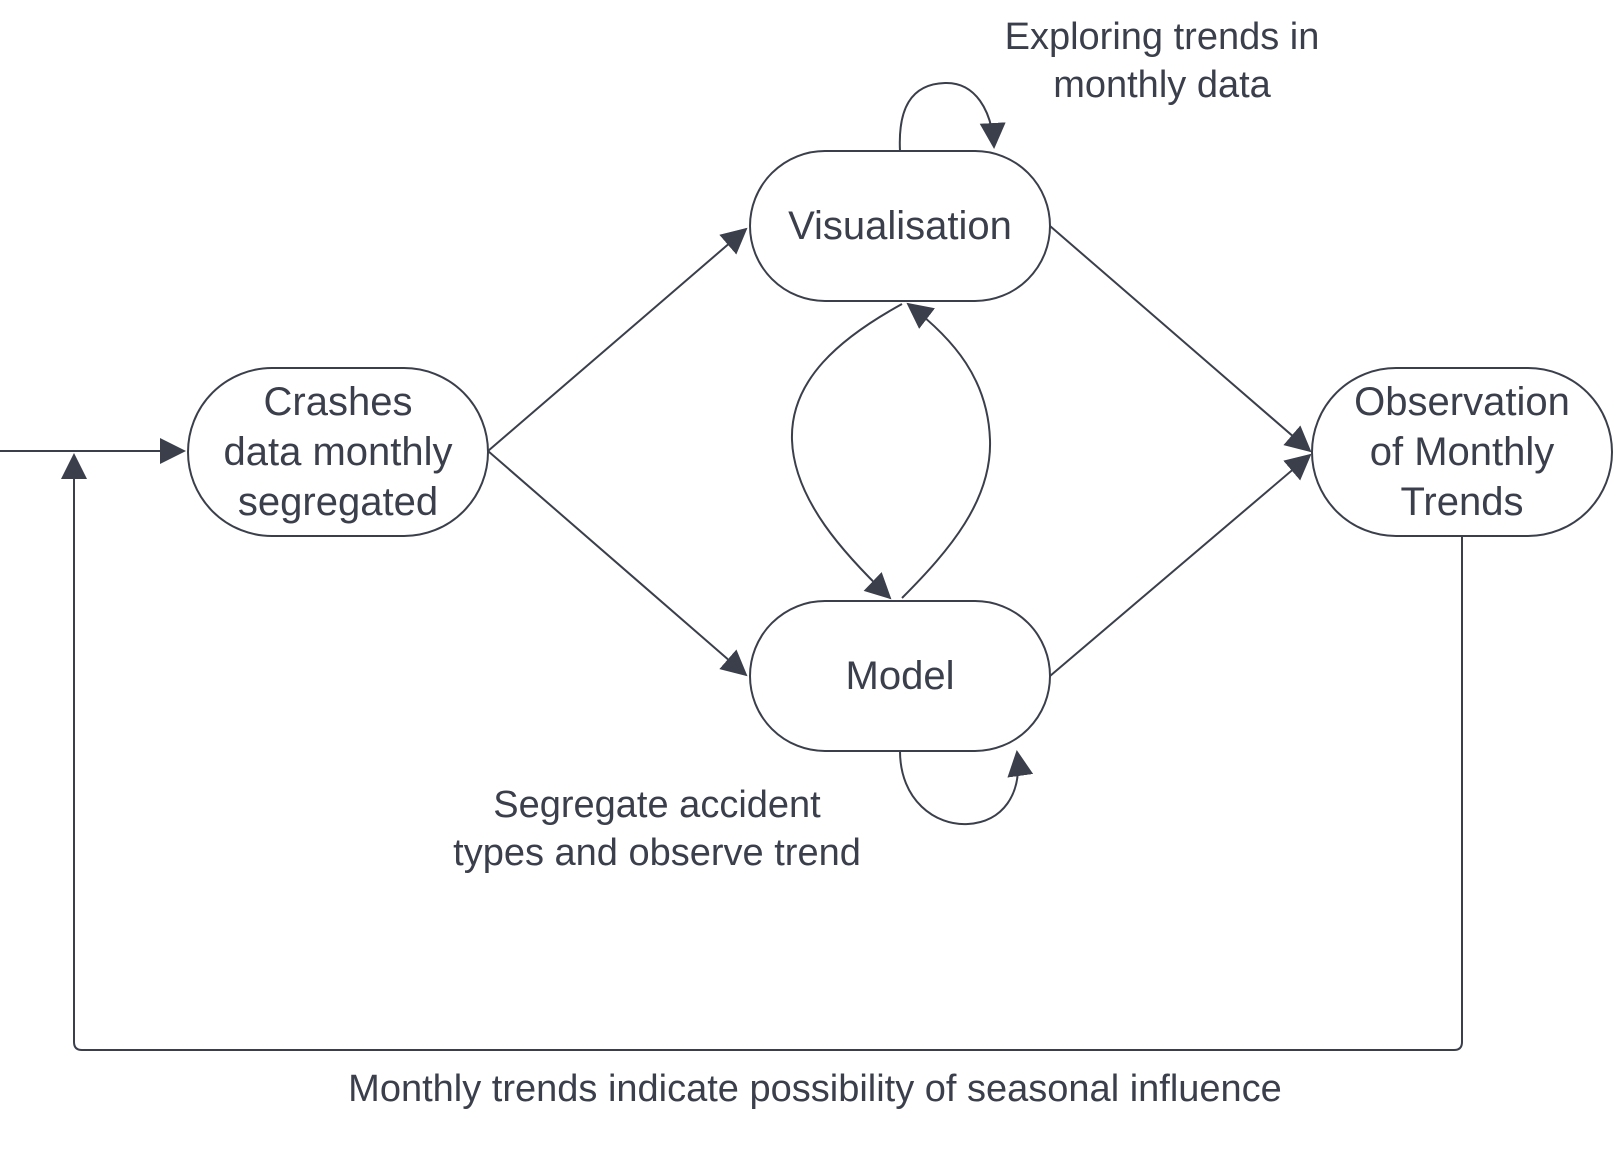 The height and width of the screenshot is (1174, 1613). I want to click on edge-crashes-to-model, so click(617, 563).